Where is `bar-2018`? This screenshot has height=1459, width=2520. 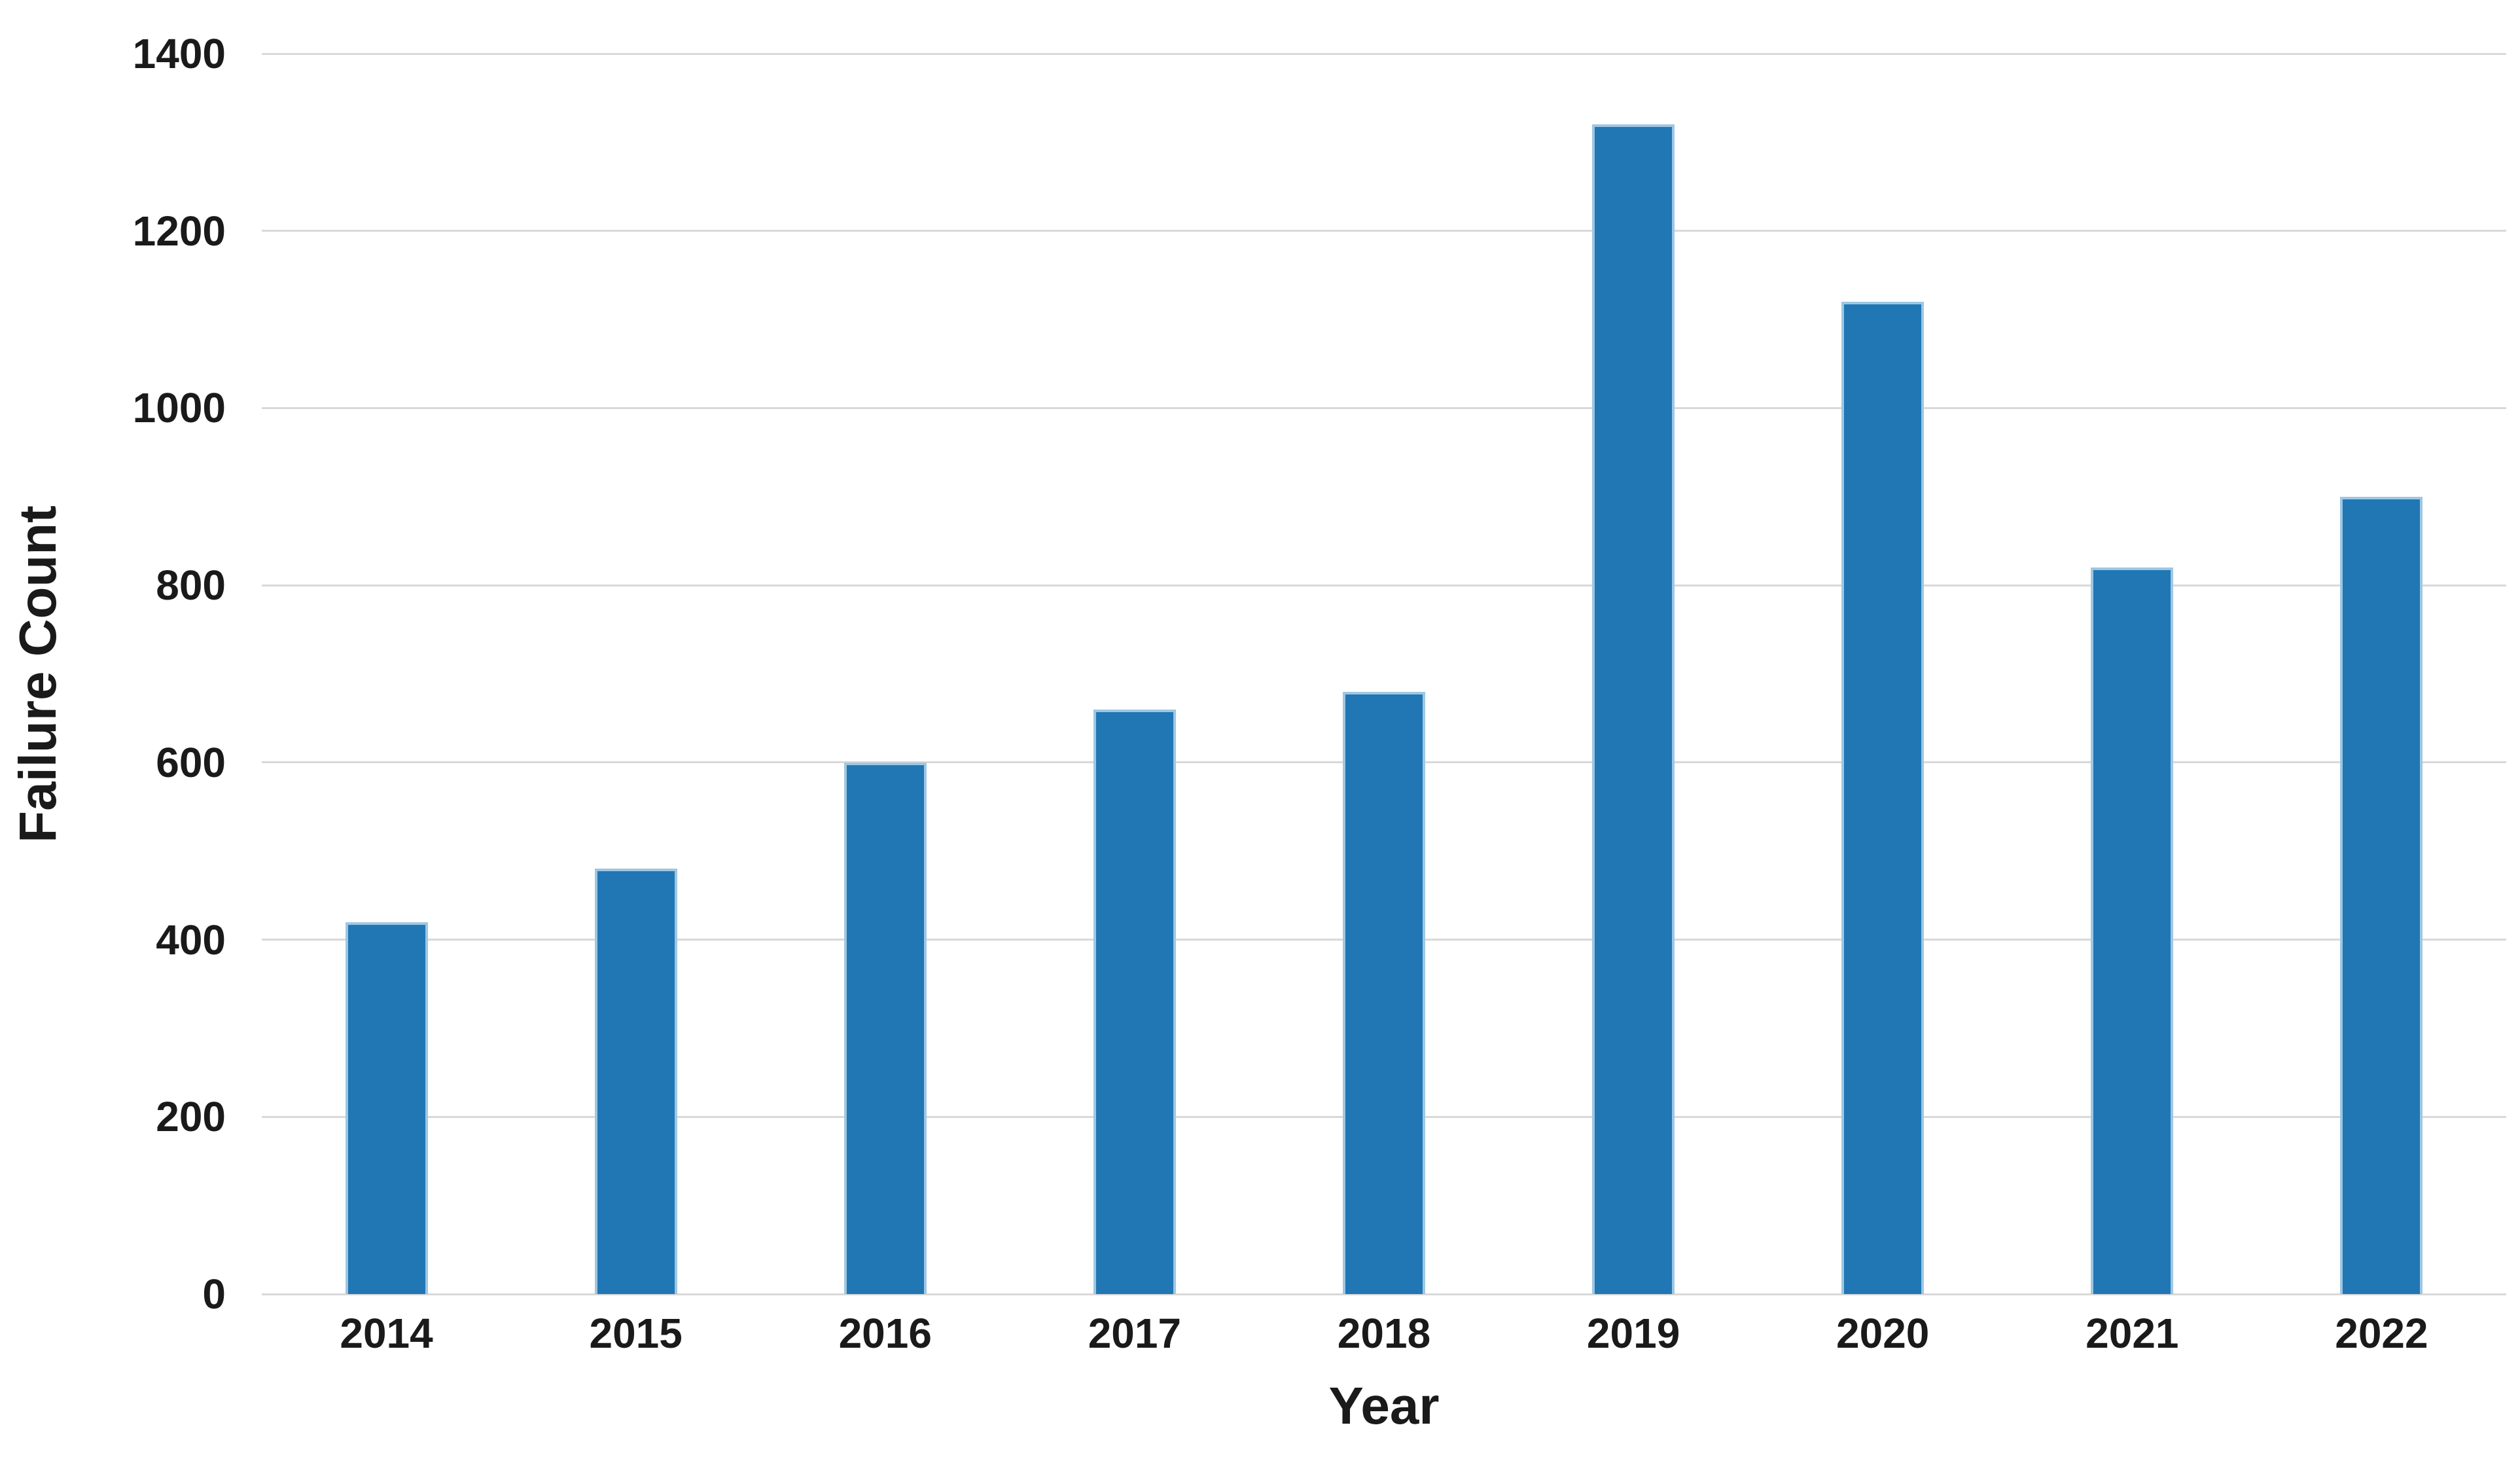 bar-2018 is located at coordinates (1384, 993).